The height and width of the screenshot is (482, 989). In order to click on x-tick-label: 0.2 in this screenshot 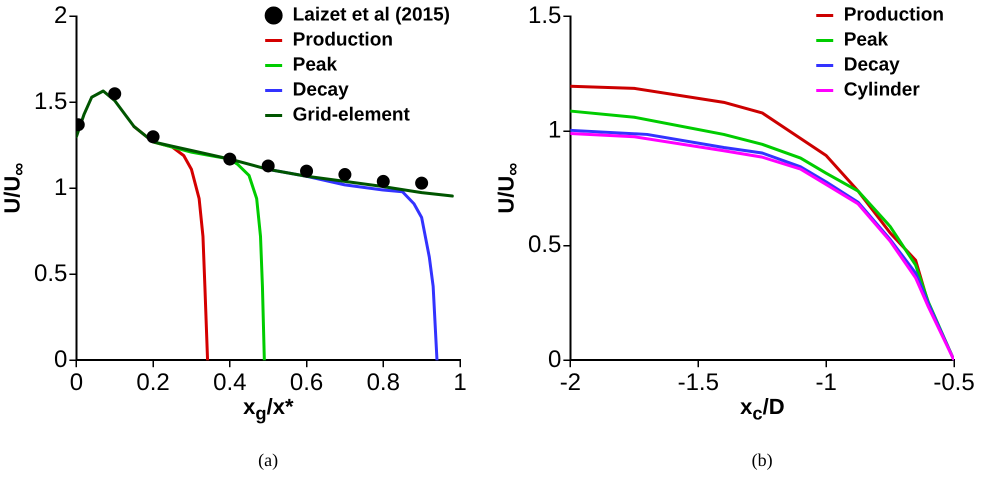, I will do `click(153, 382)`.